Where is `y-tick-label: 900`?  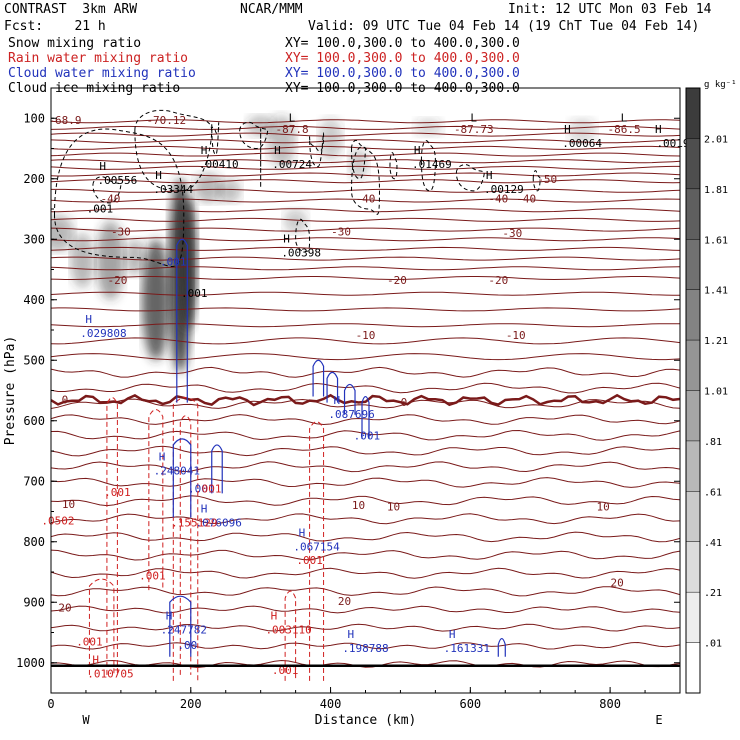 y-tick-label: 900 is located at coordinates (34, 602).